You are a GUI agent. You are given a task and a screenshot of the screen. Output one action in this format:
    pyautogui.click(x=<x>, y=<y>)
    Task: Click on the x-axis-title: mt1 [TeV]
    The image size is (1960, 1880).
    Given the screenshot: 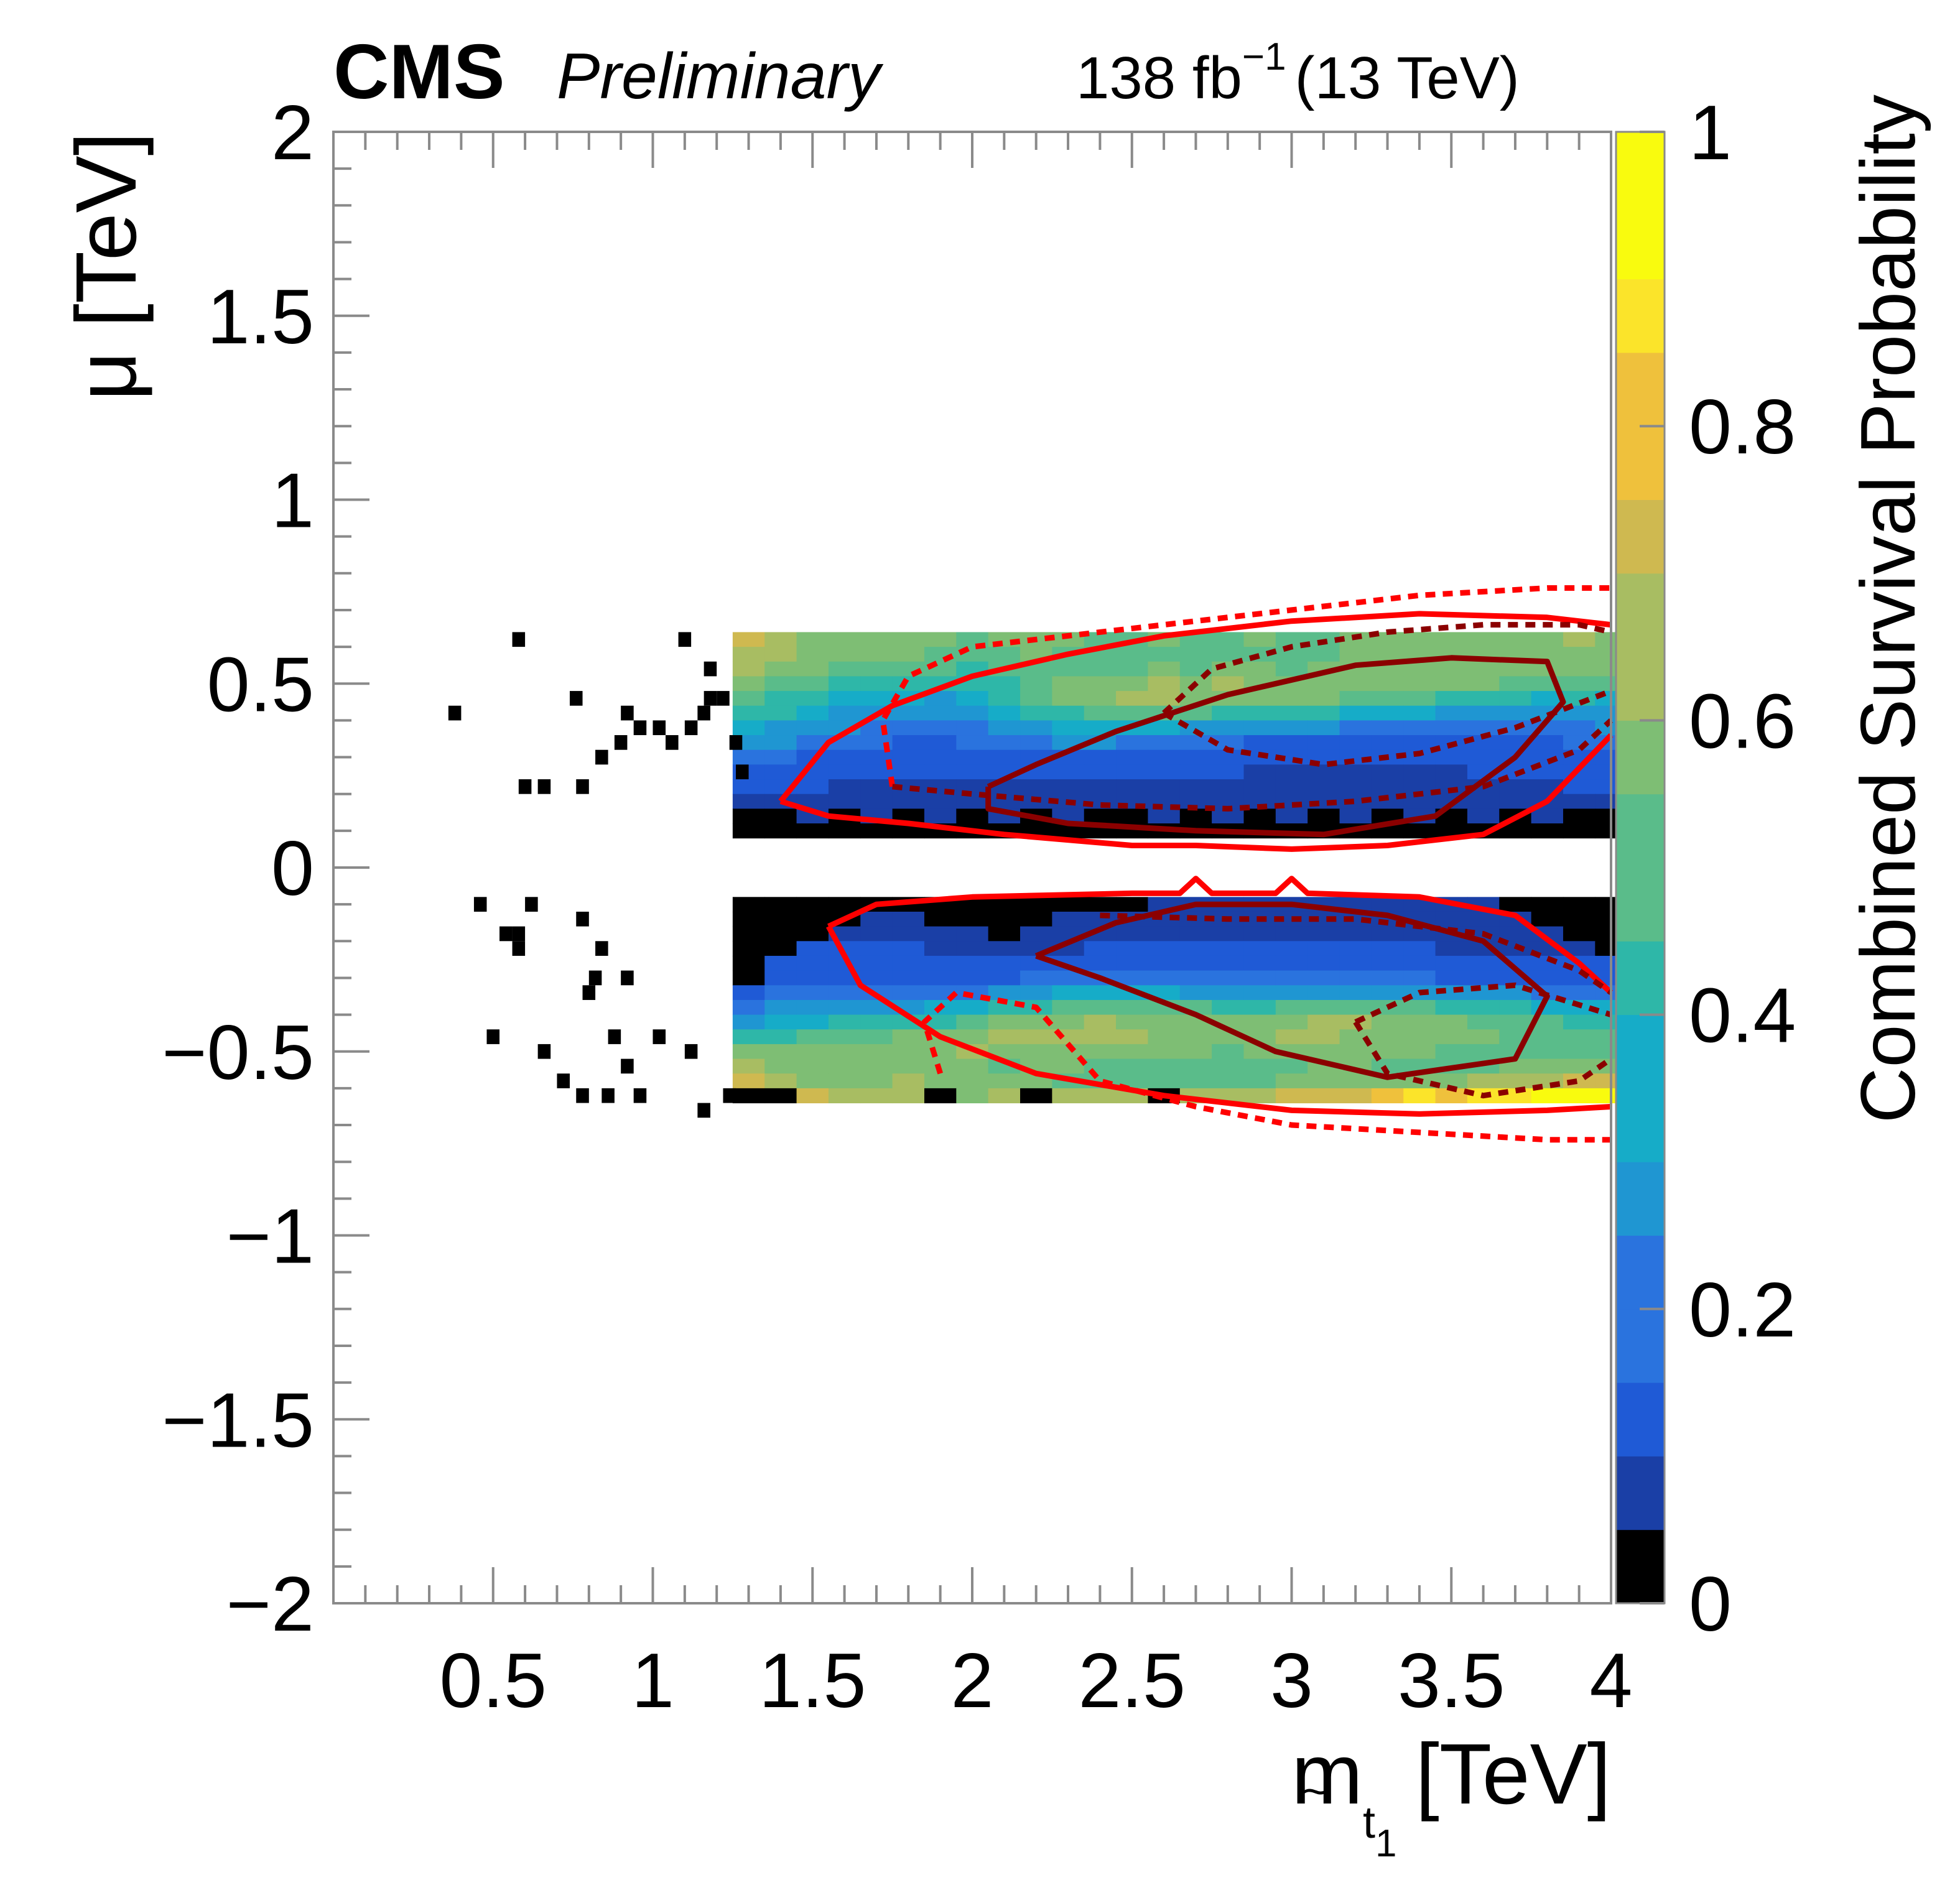 What is the action you would take?
    pyautogui.click(x=1451, y=1795)
    